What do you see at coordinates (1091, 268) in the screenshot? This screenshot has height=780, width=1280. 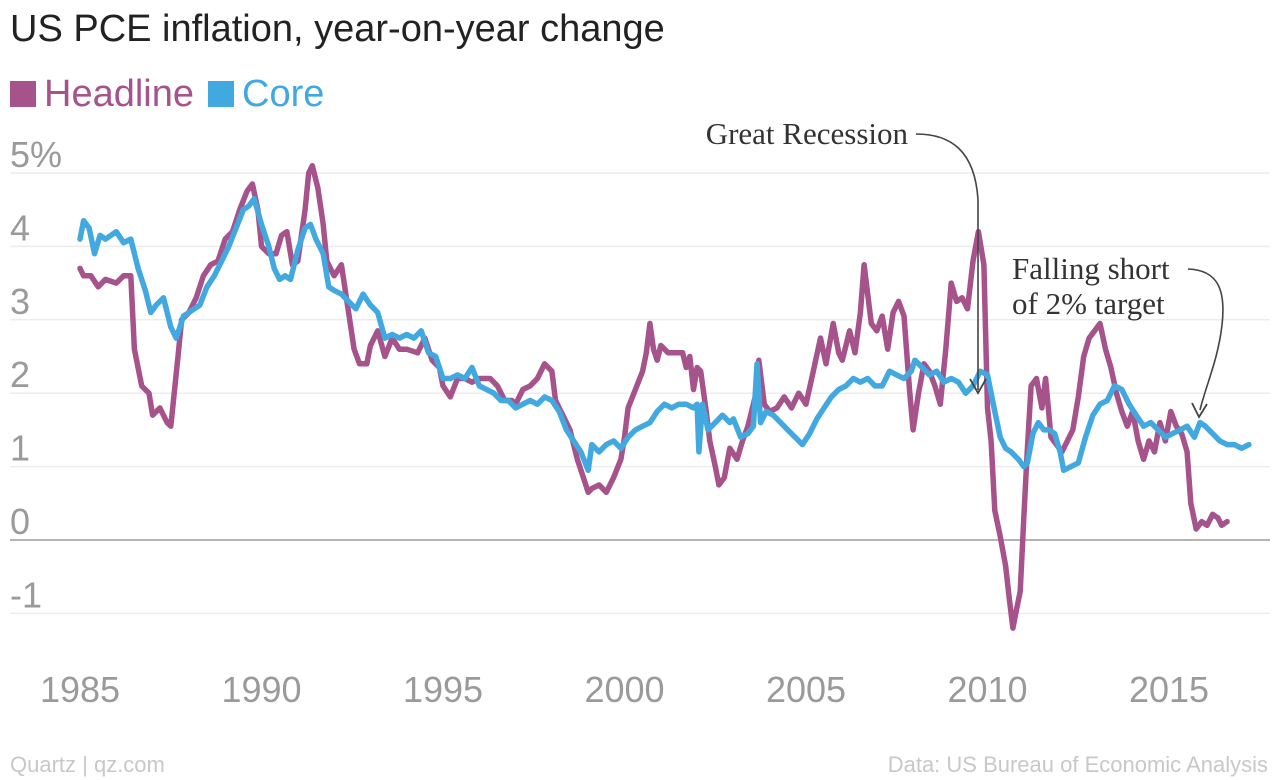 I see `annotation-falling-short-line1: Falling short` at bounding box center [1091, 268].